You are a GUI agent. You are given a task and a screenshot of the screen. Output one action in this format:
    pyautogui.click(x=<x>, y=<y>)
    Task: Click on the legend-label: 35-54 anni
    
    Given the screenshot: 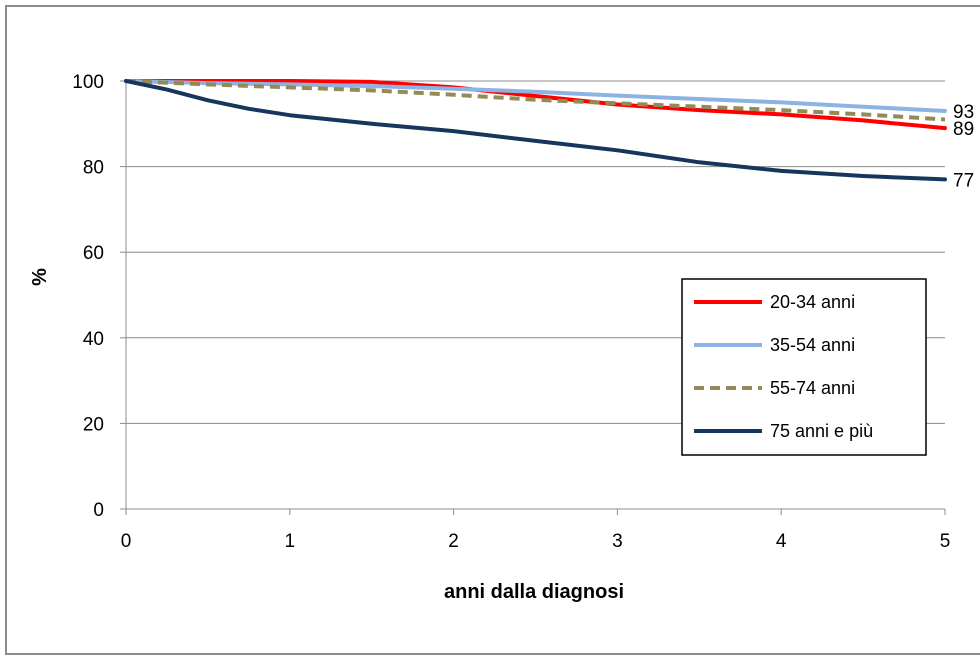 What is the action you would take?
    pyautogui.click(x=812, y=345)
    